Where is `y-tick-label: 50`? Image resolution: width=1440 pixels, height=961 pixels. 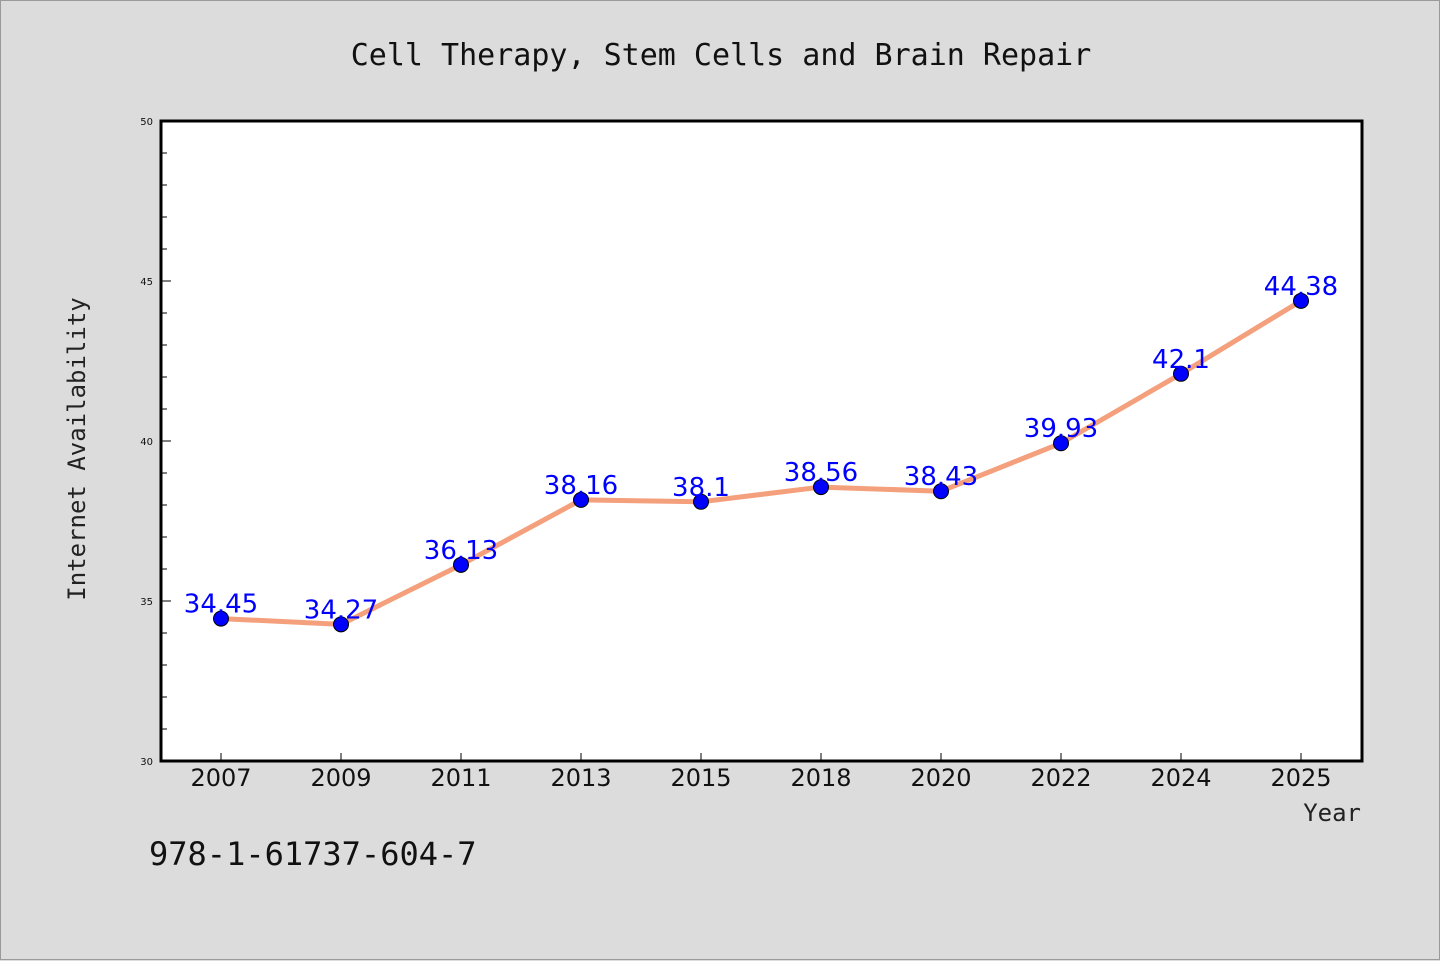
y-tick-label: 50 is located at coordinates (146, 122).